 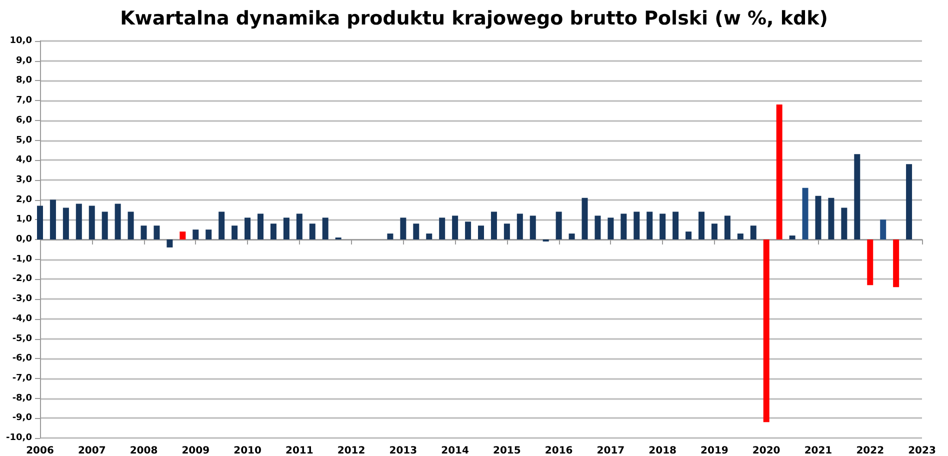 What do you see at coordinates (21, 41) in the screenshot?
I see `y-tick-label: 10,0` at bounding box center [21, 41].